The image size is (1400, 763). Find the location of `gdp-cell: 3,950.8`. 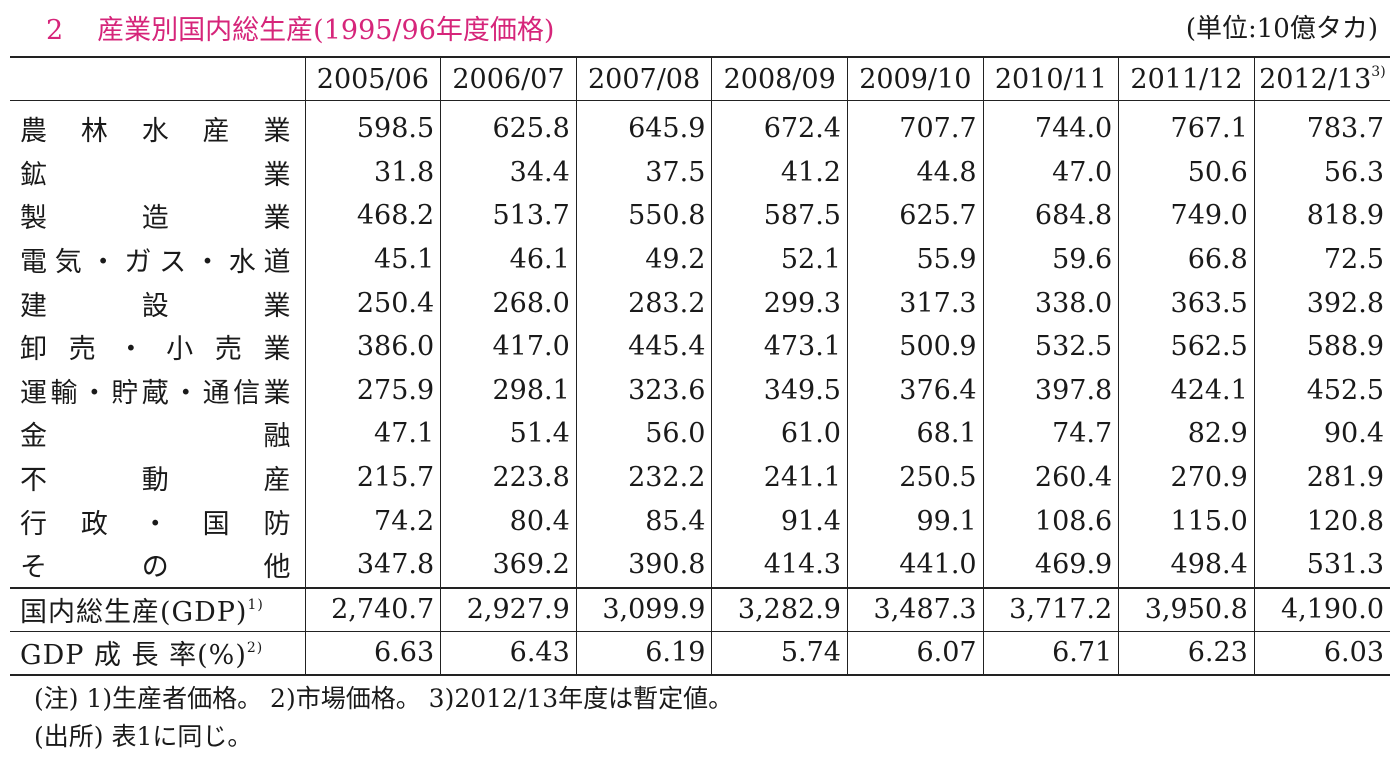

gdp-cell: 3,950.8 is located at coordinates (1186, 609).